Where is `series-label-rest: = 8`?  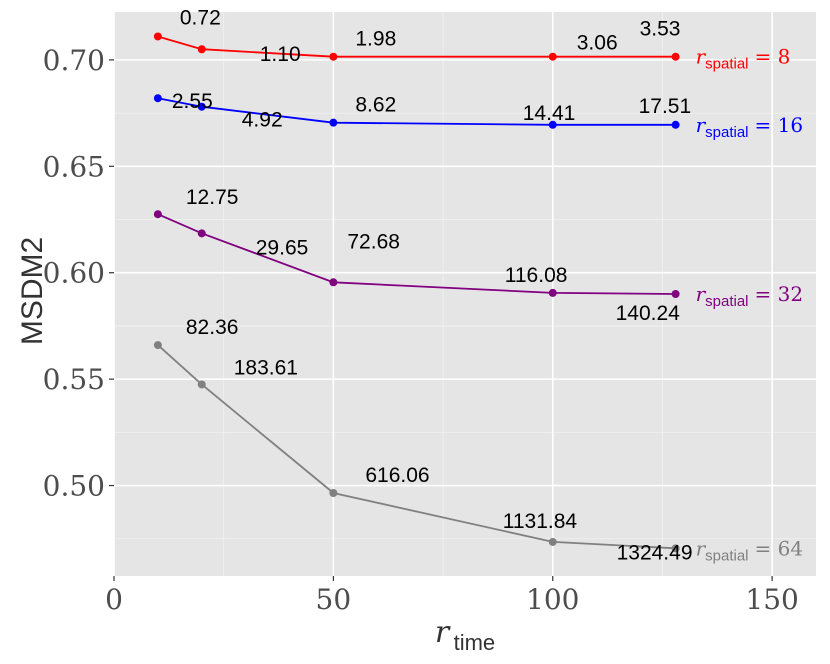 series-label-rest: = 8 is located at coordinates (773, 57).